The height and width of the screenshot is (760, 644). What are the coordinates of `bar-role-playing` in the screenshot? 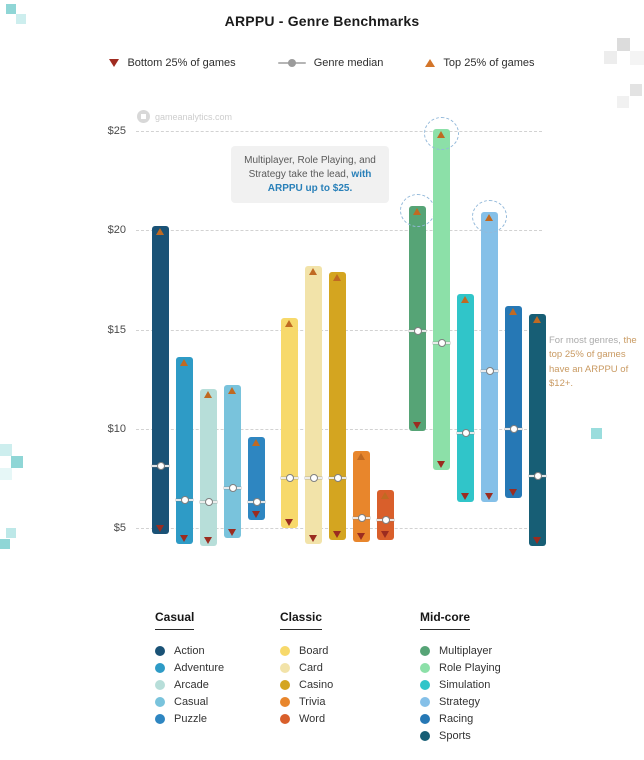 It's located at (441, 300).